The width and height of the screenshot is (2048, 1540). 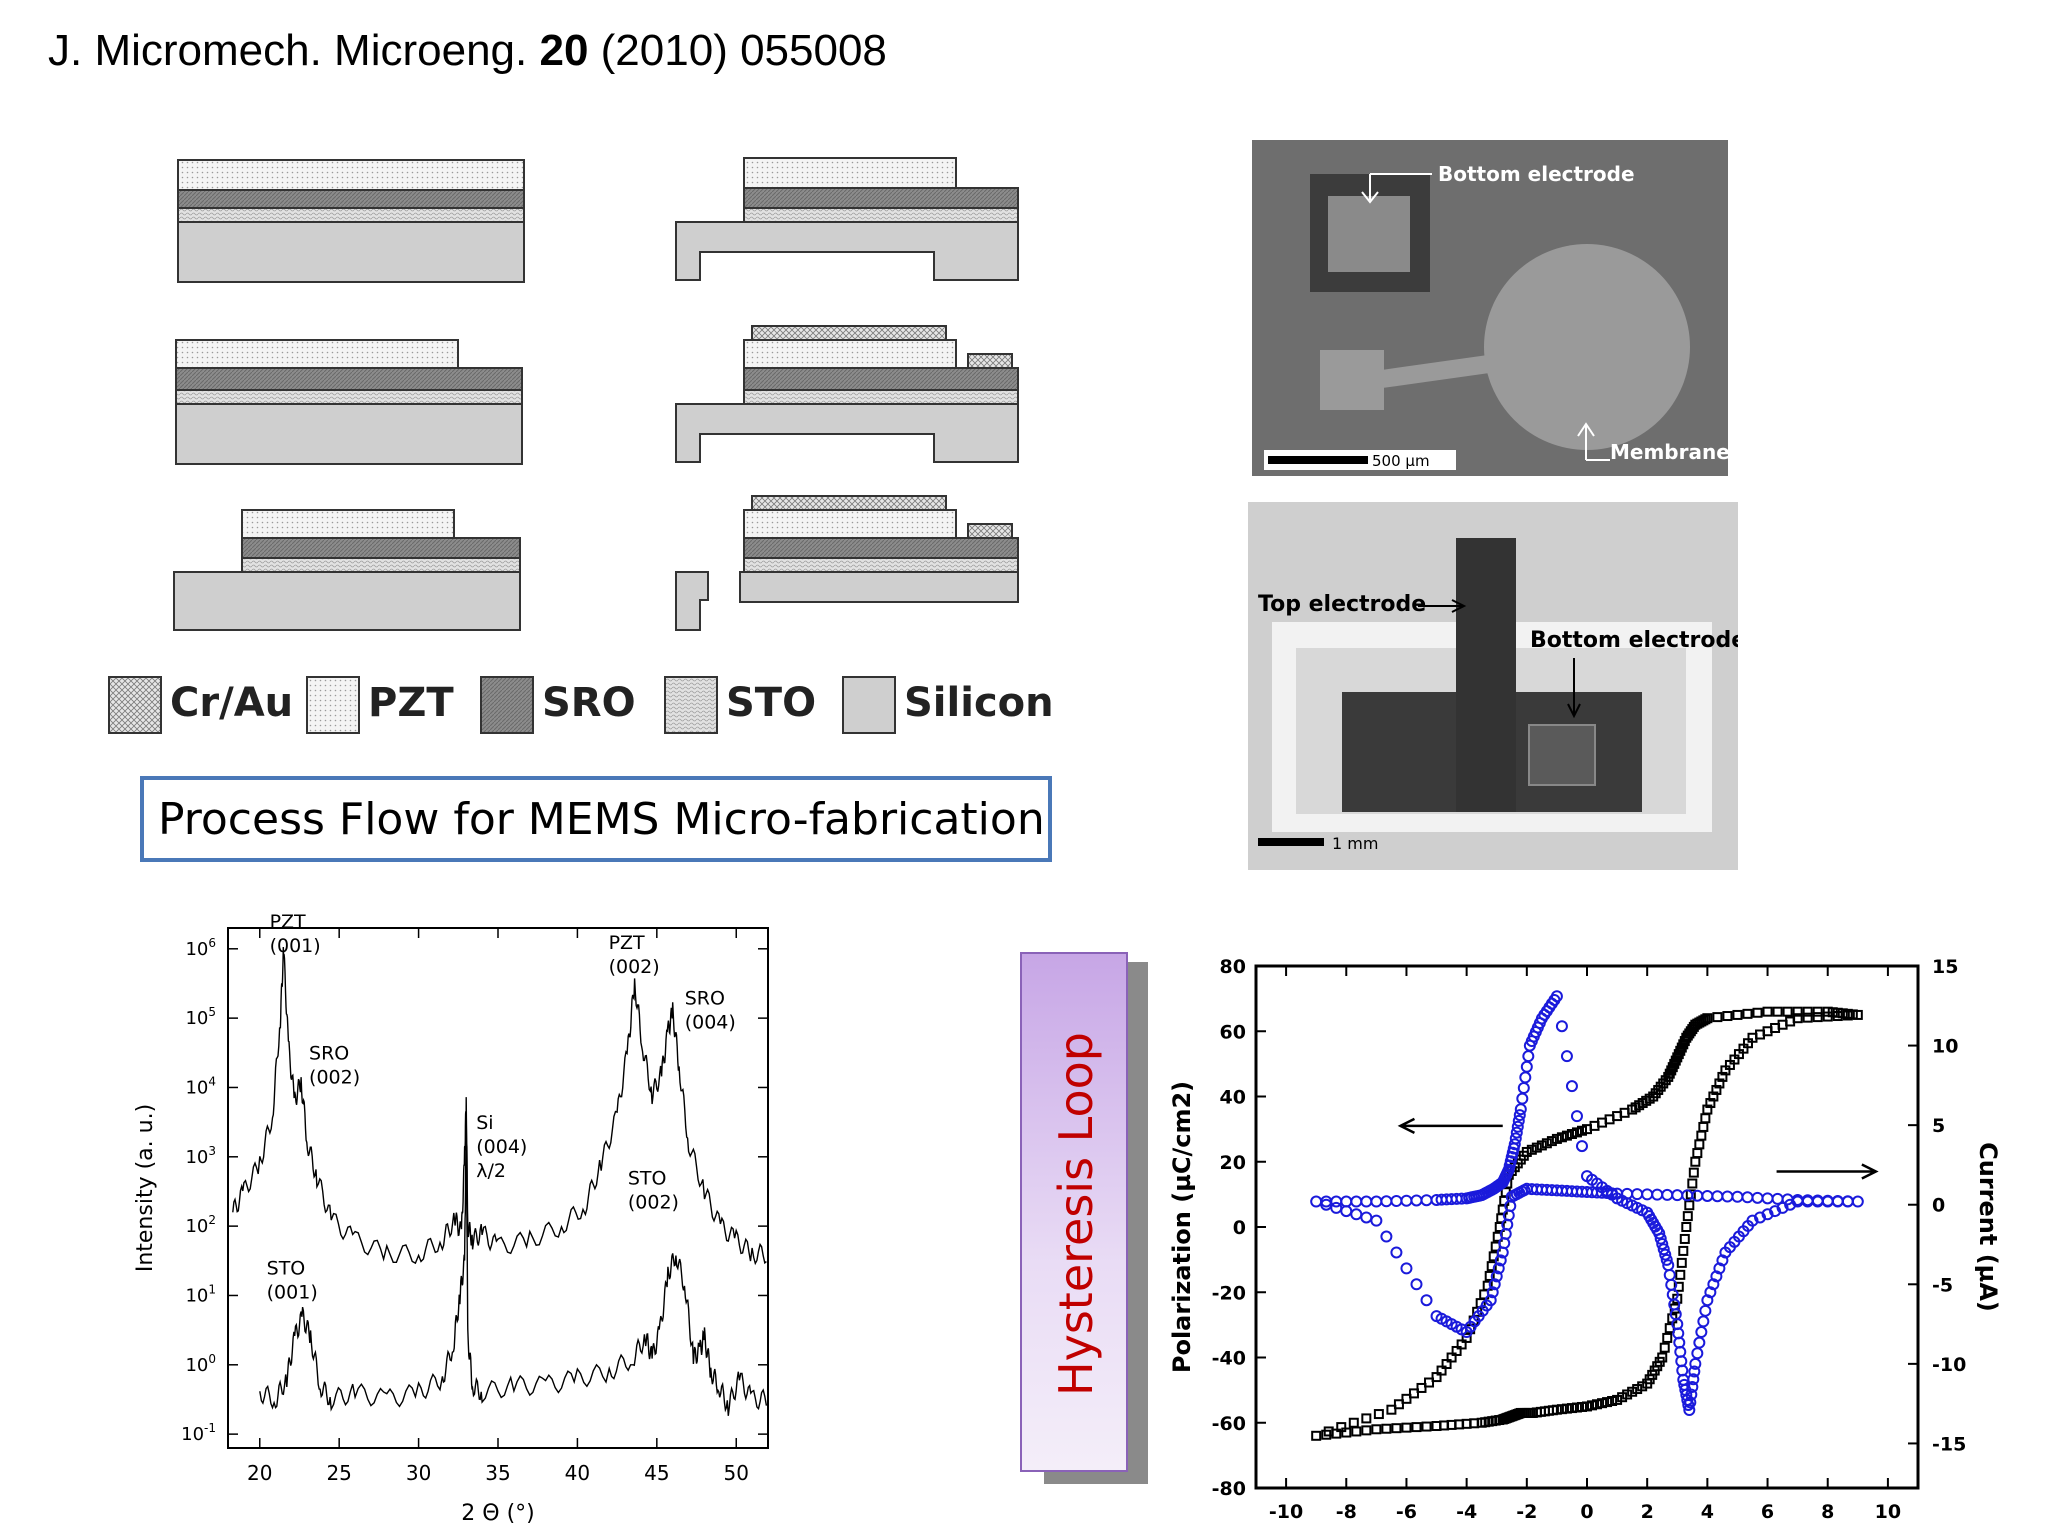 I want to click on hyst-ytick-label: -80, so click(x=1229, y=1489).